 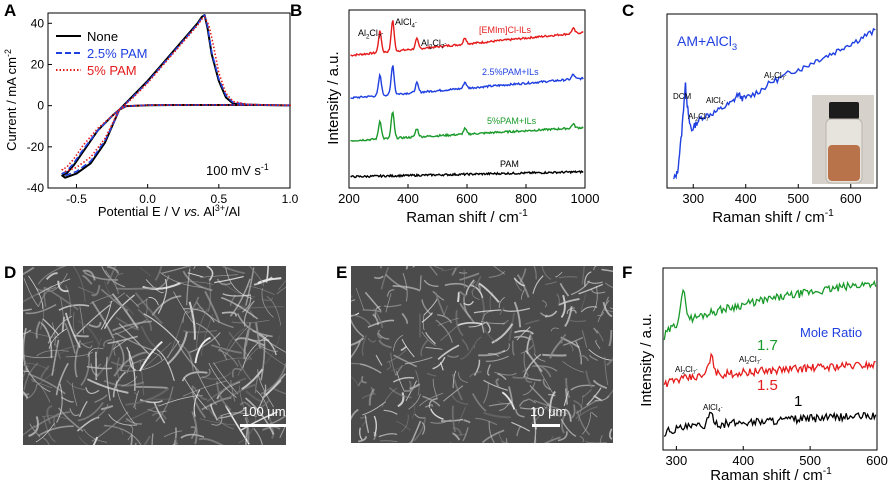 What do you see at coordinates (510, 72) in the screenshot?
I see `series-label: 2.5%PAM+ILs` at bounding box center [510, 72].